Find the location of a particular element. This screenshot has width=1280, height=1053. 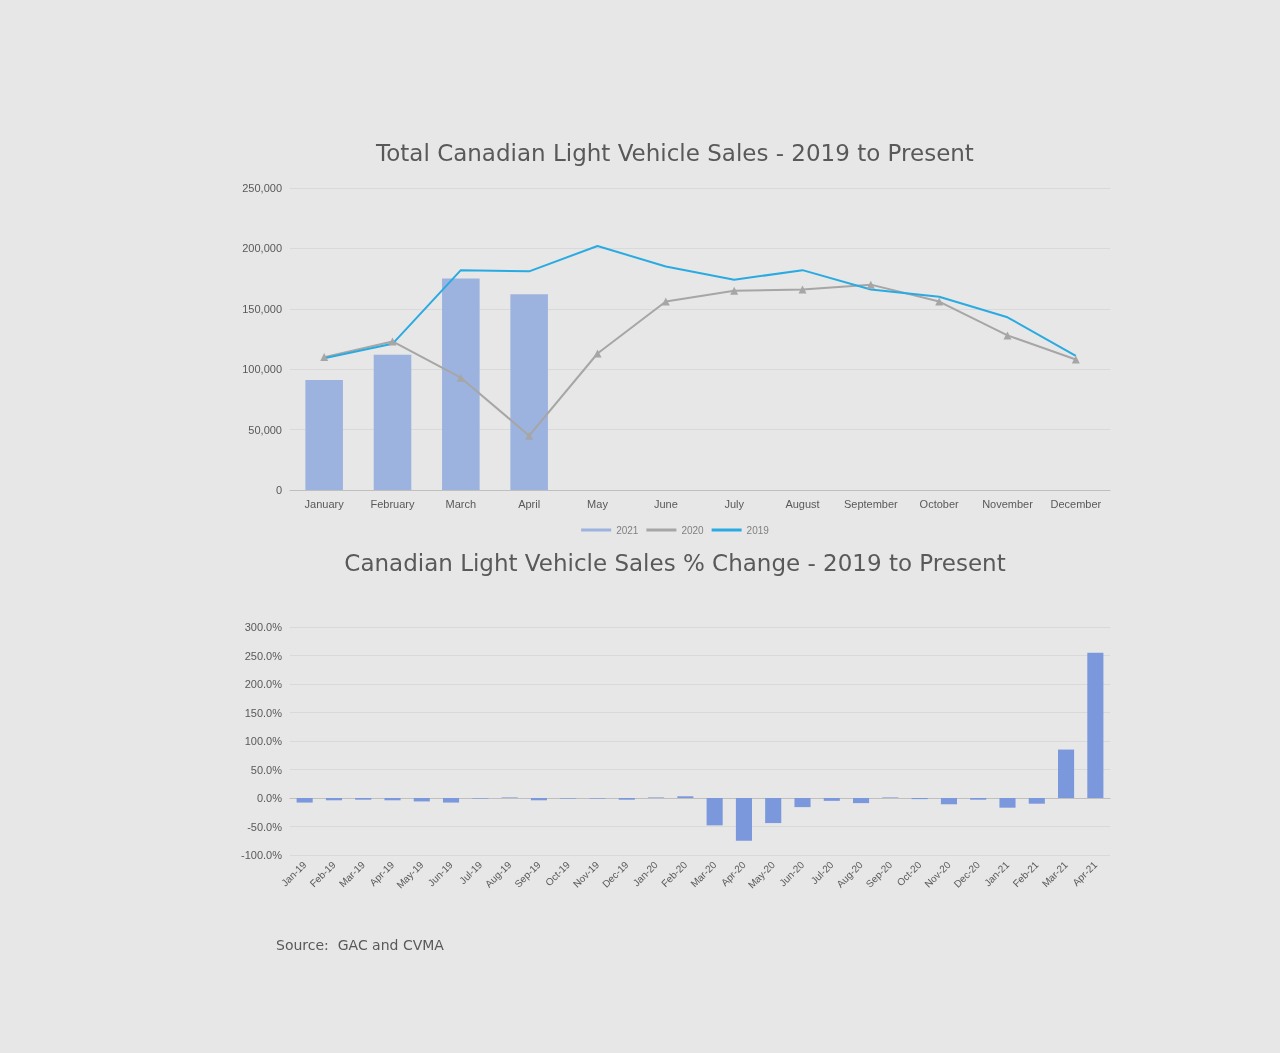

x-tick-label: November is located at coordinates (1008, 503).